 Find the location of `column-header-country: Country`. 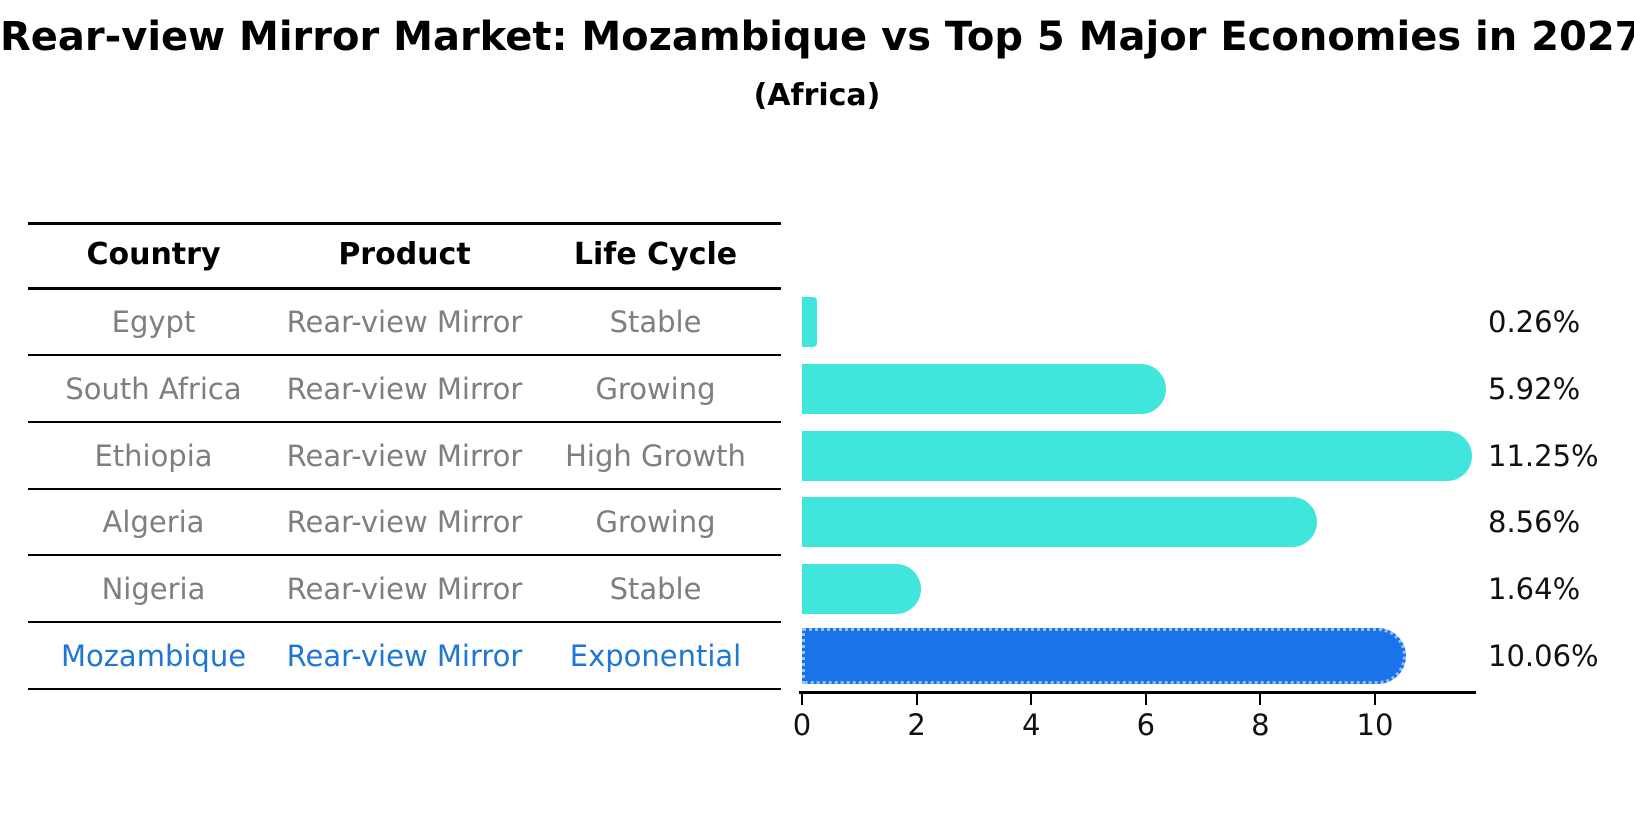

column-header-country: Country is located at coordinates (153, 254).